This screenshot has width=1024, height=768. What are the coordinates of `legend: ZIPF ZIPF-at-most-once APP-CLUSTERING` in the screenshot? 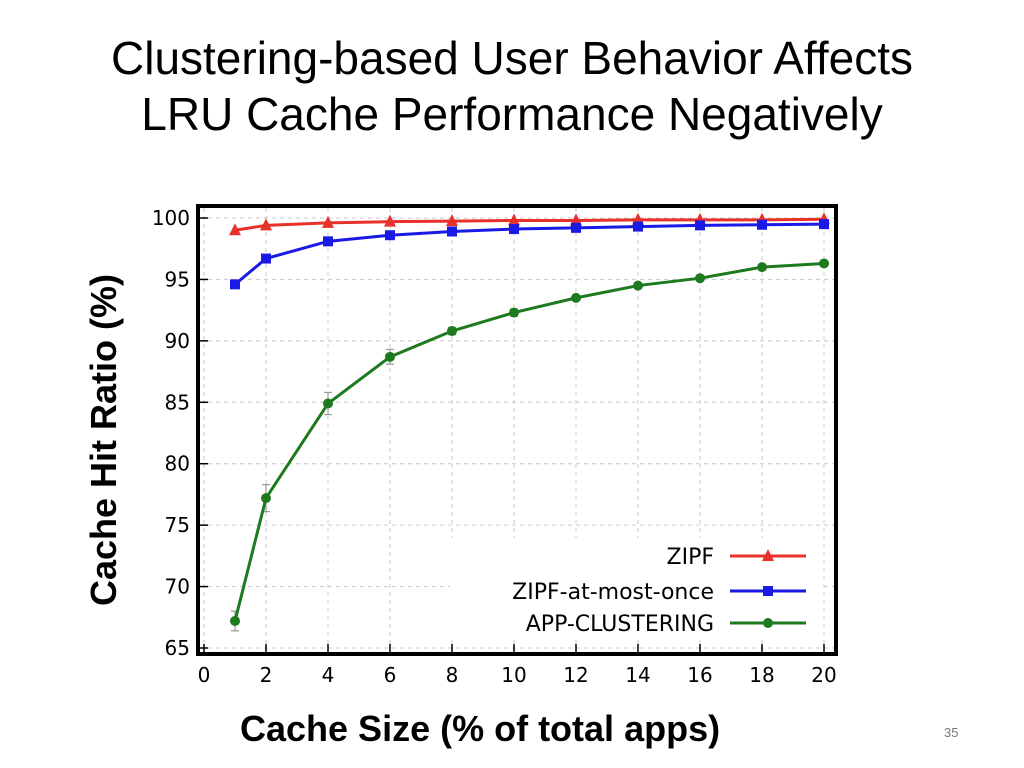 It's located at (635, 588).